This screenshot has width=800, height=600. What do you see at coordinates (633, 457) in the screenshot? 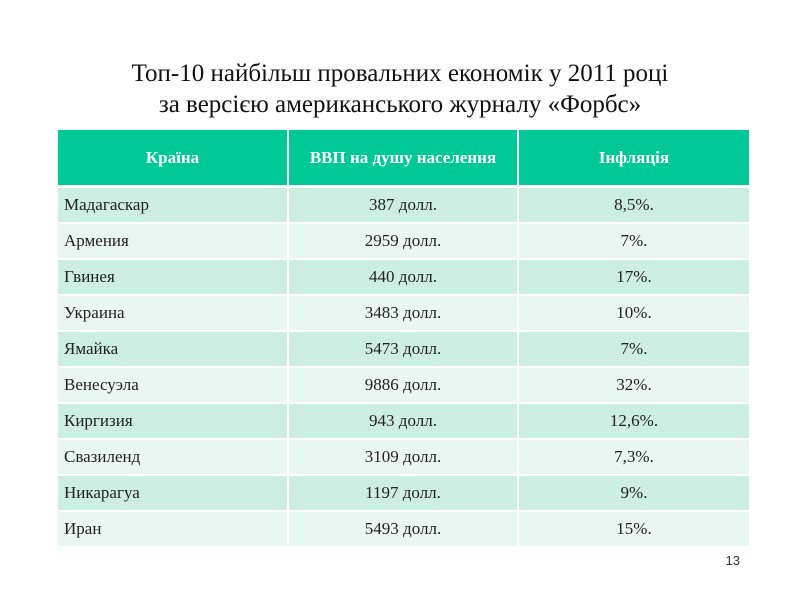
I see `cell-inflation: 7,3%.` at bounding box center [633, 457].